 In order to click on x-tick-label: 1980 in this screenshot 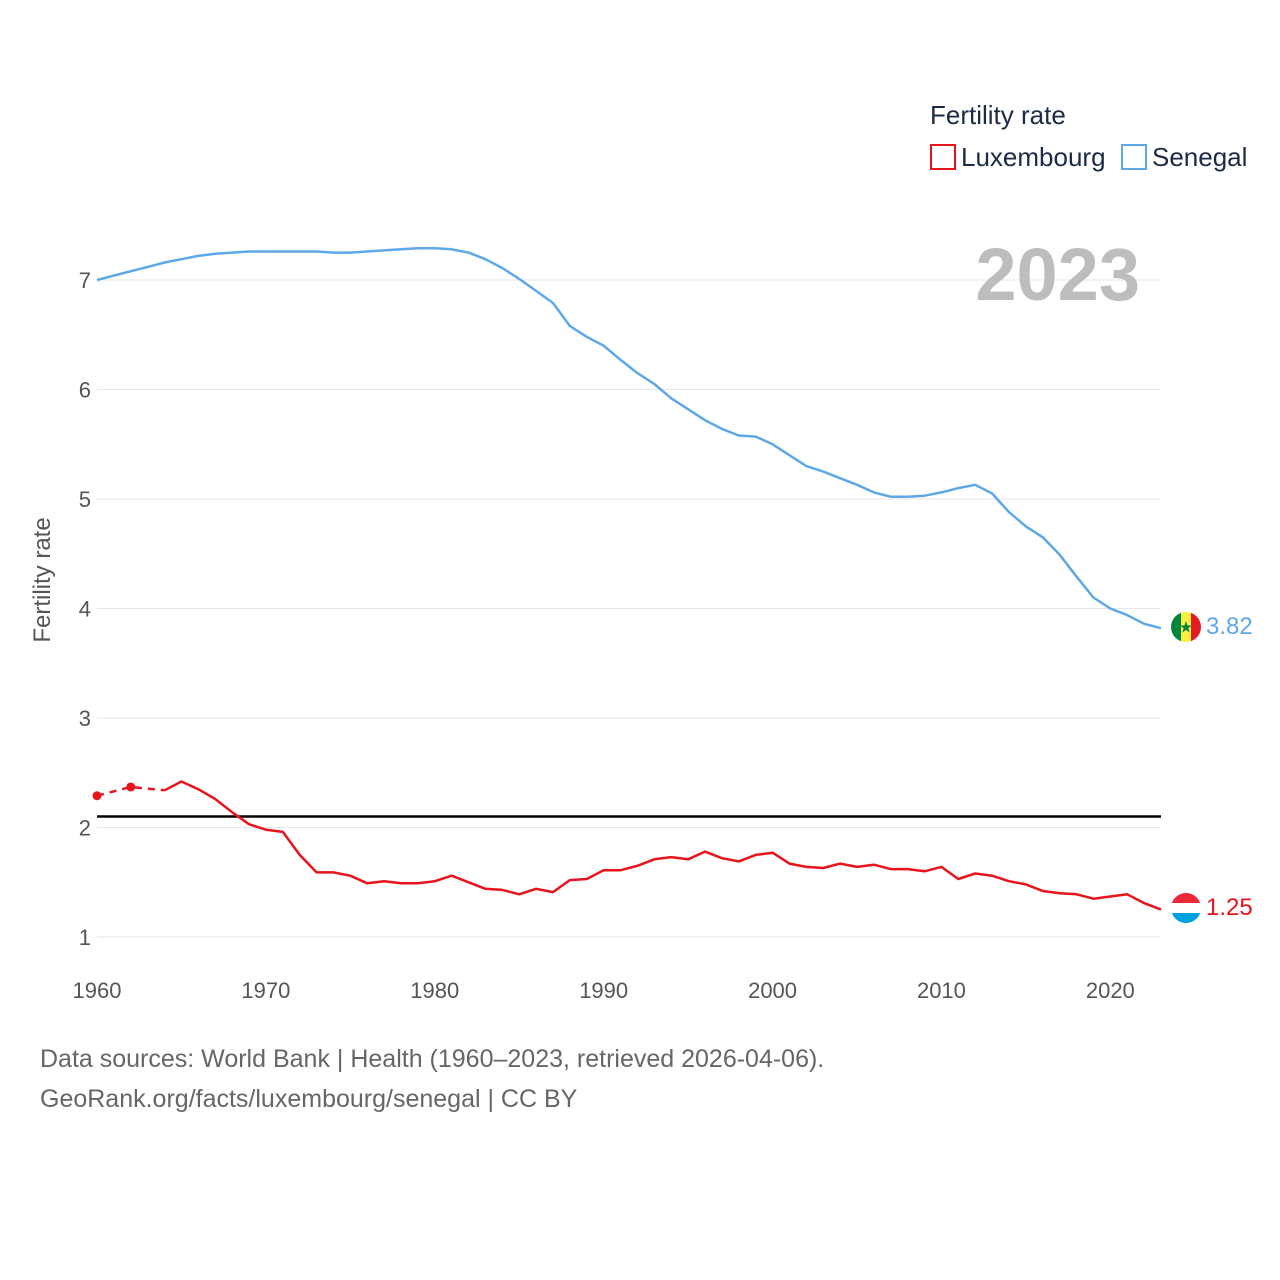, I will do `click(434, 990)`.